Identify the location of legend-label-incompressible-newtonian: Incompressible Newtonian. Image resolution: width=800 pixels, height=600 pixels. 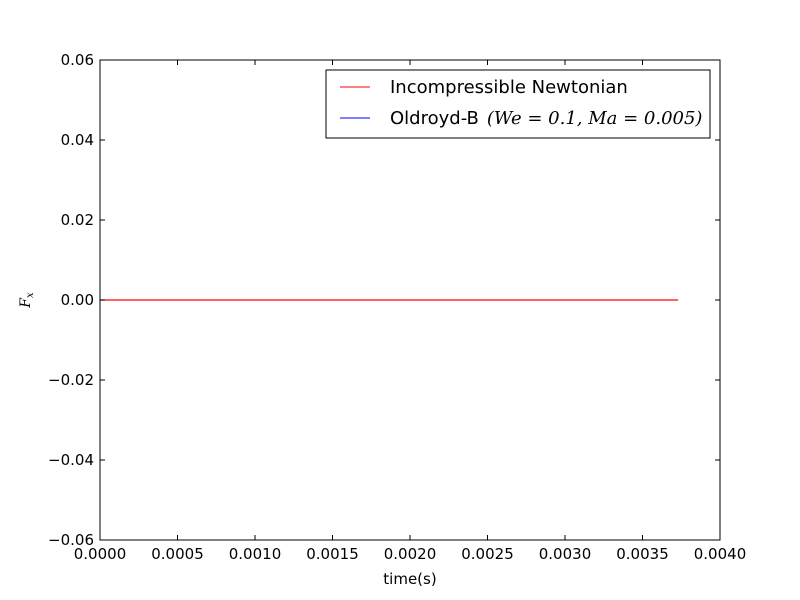
(509, 87).